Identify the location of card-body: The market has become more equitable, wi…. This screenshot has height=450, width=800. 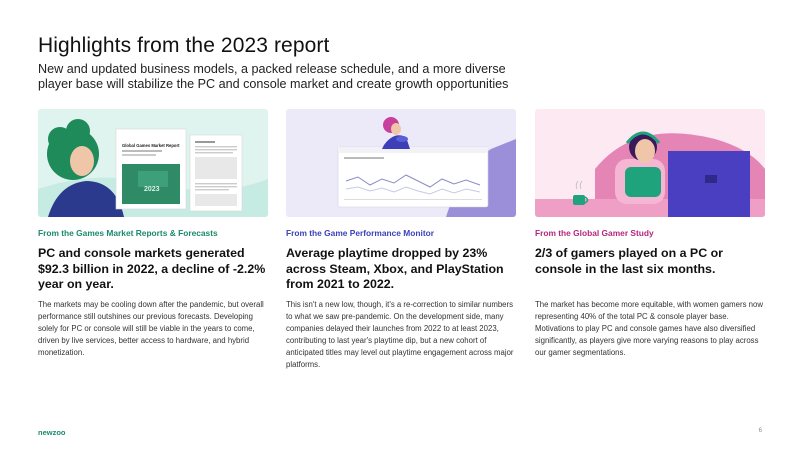
(649, 328).